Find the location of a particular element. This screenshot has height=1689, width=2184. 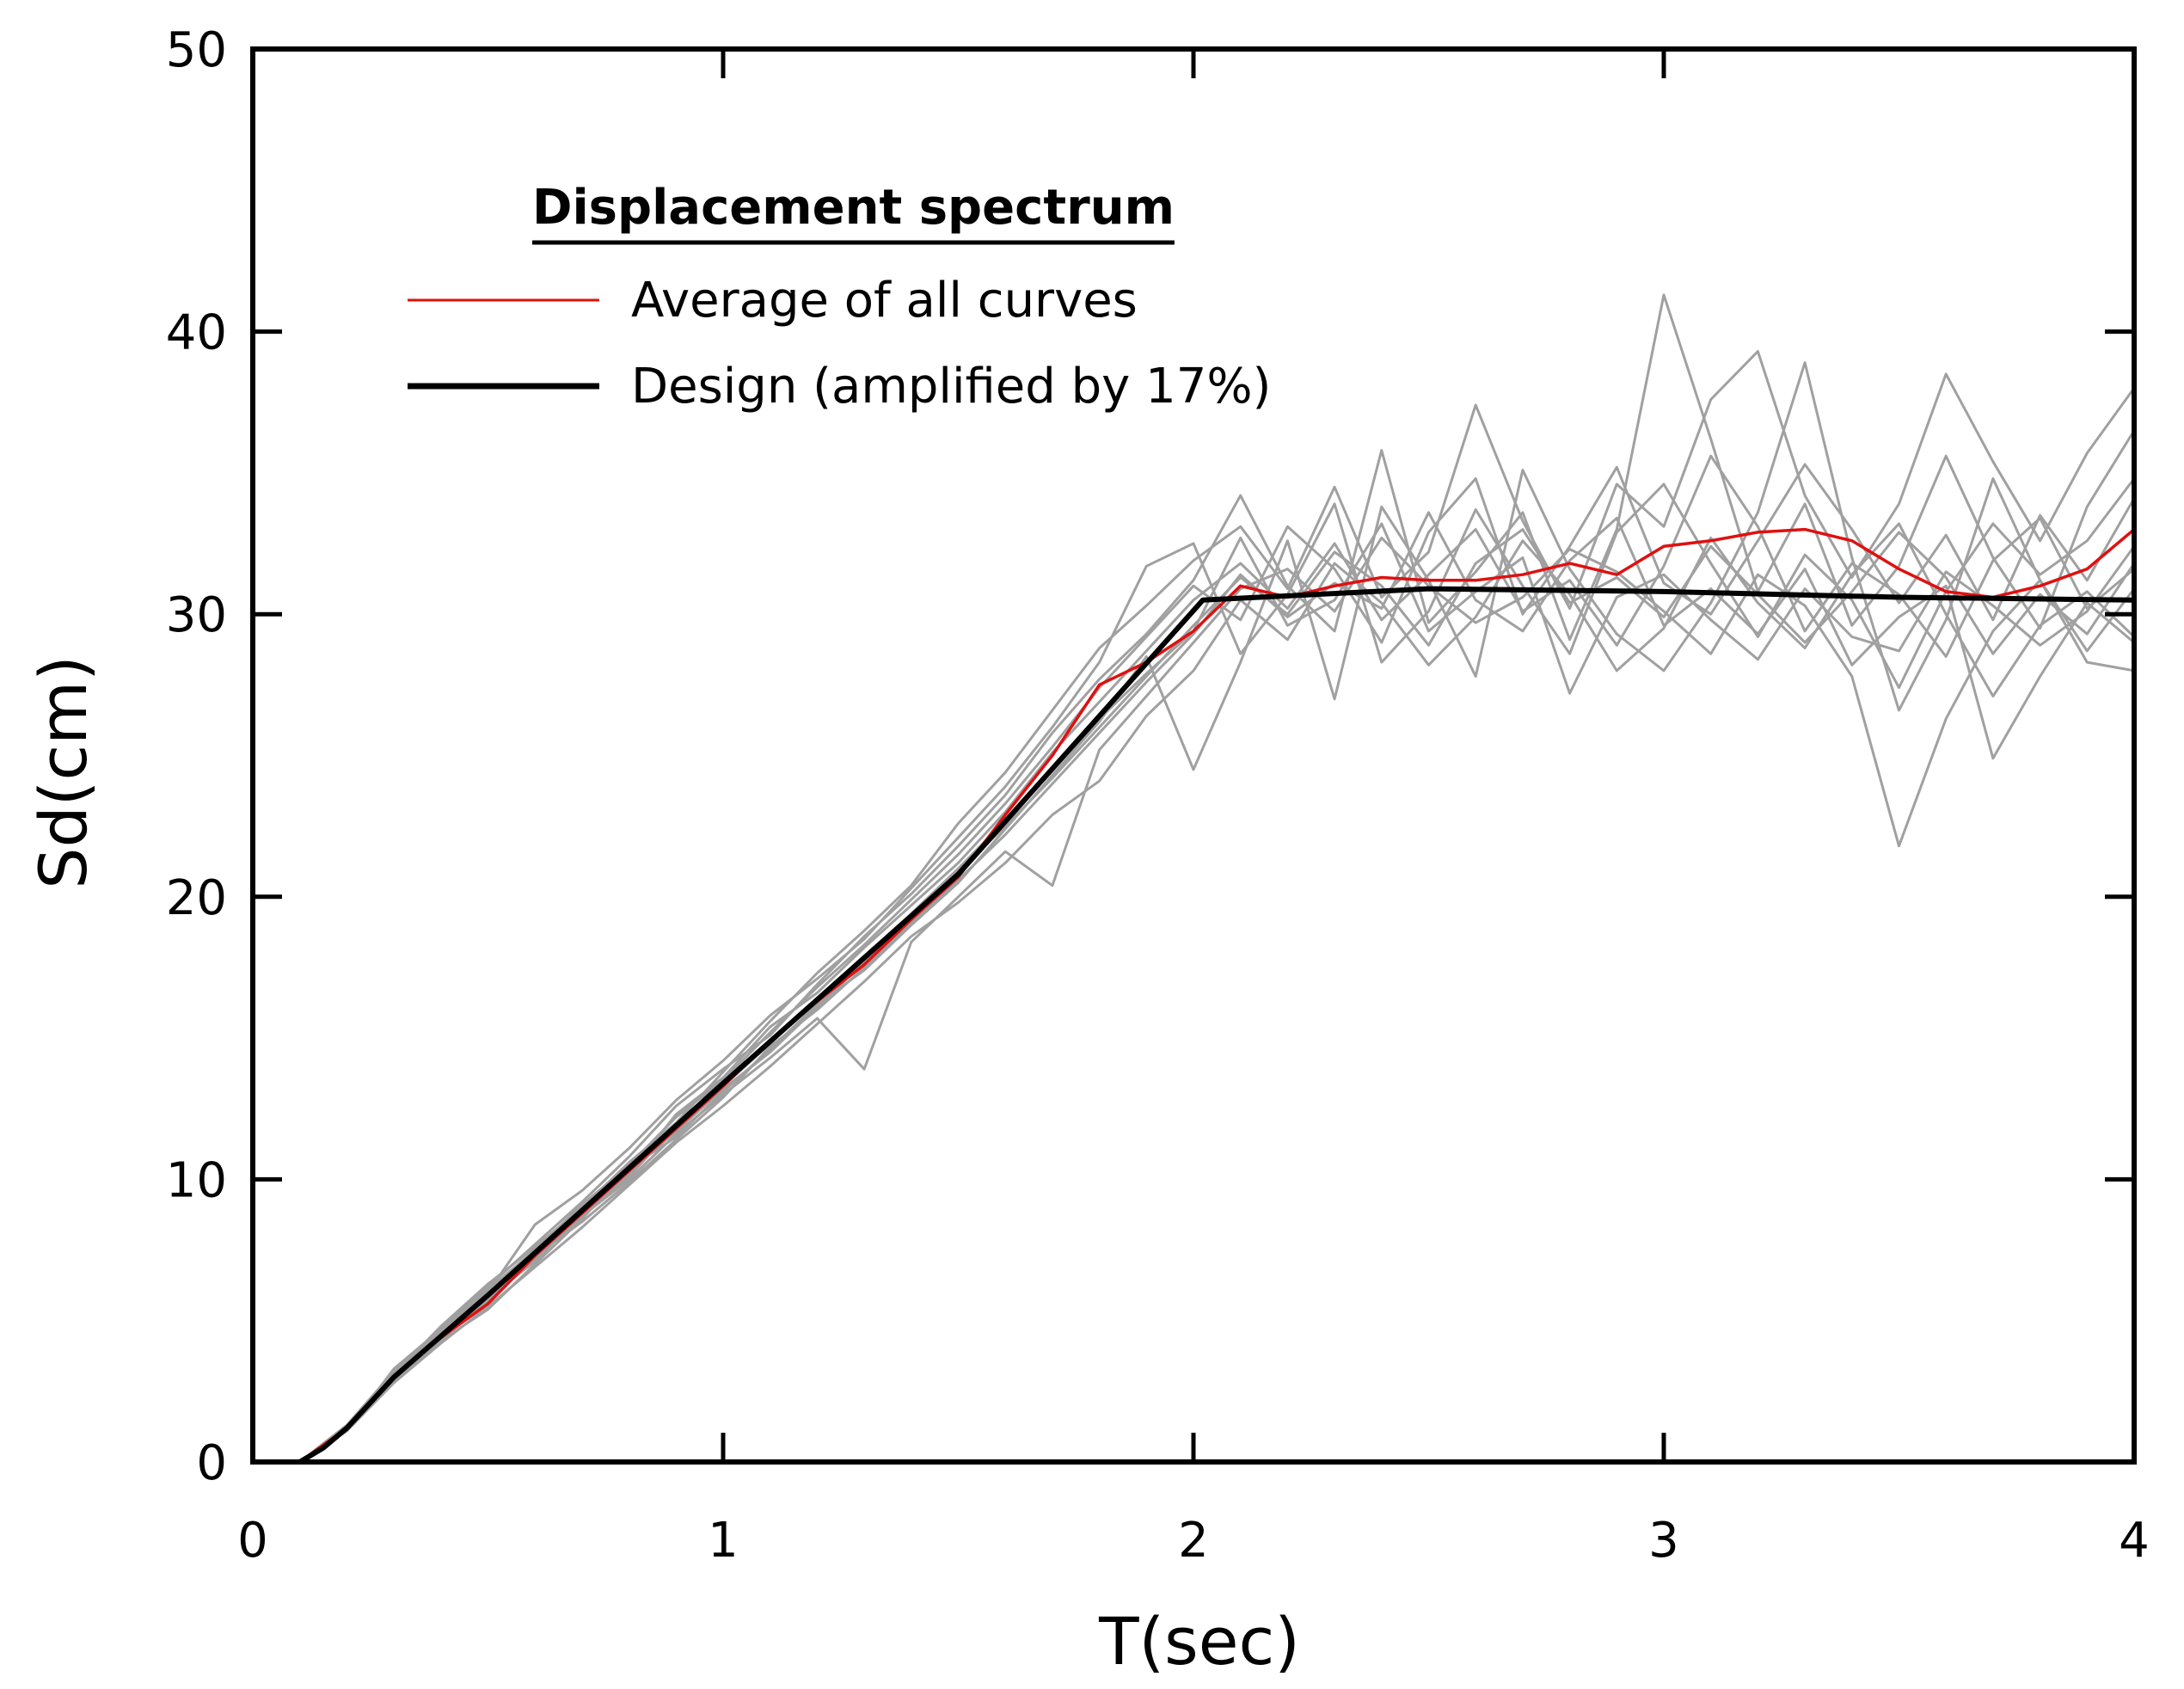

y-axis-title: Sd(cm) is located at coordinates (63, 772).